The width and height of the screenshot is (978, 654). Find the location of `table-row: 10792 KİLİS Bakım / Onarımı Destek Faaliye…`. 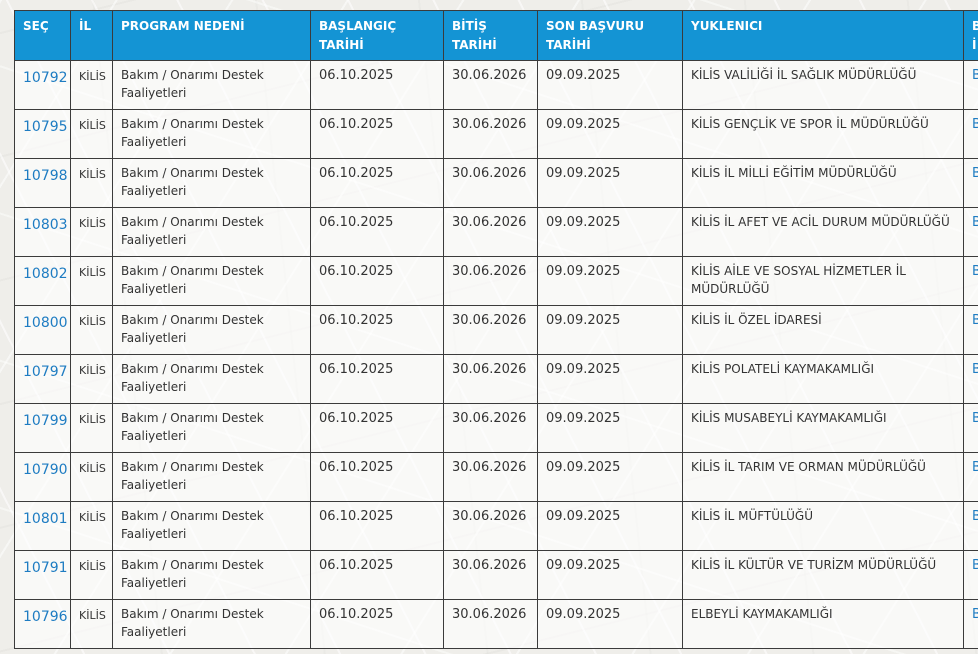

table-row: 10792 KİLİS Bakım / Onarımı Destek Faaliye… is located at coordinates (496, 85).